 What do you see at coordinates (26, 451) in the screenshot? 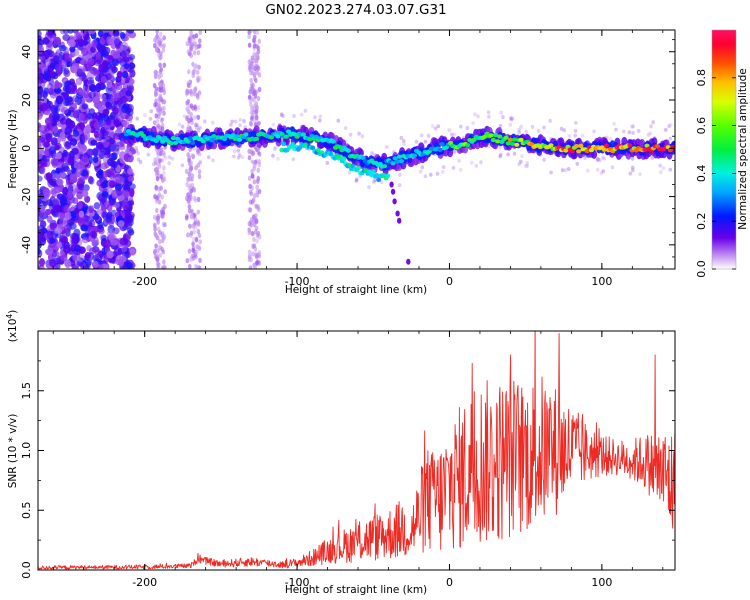
I see `y-tick-label: 1.0` at bounding box center [26, 451].